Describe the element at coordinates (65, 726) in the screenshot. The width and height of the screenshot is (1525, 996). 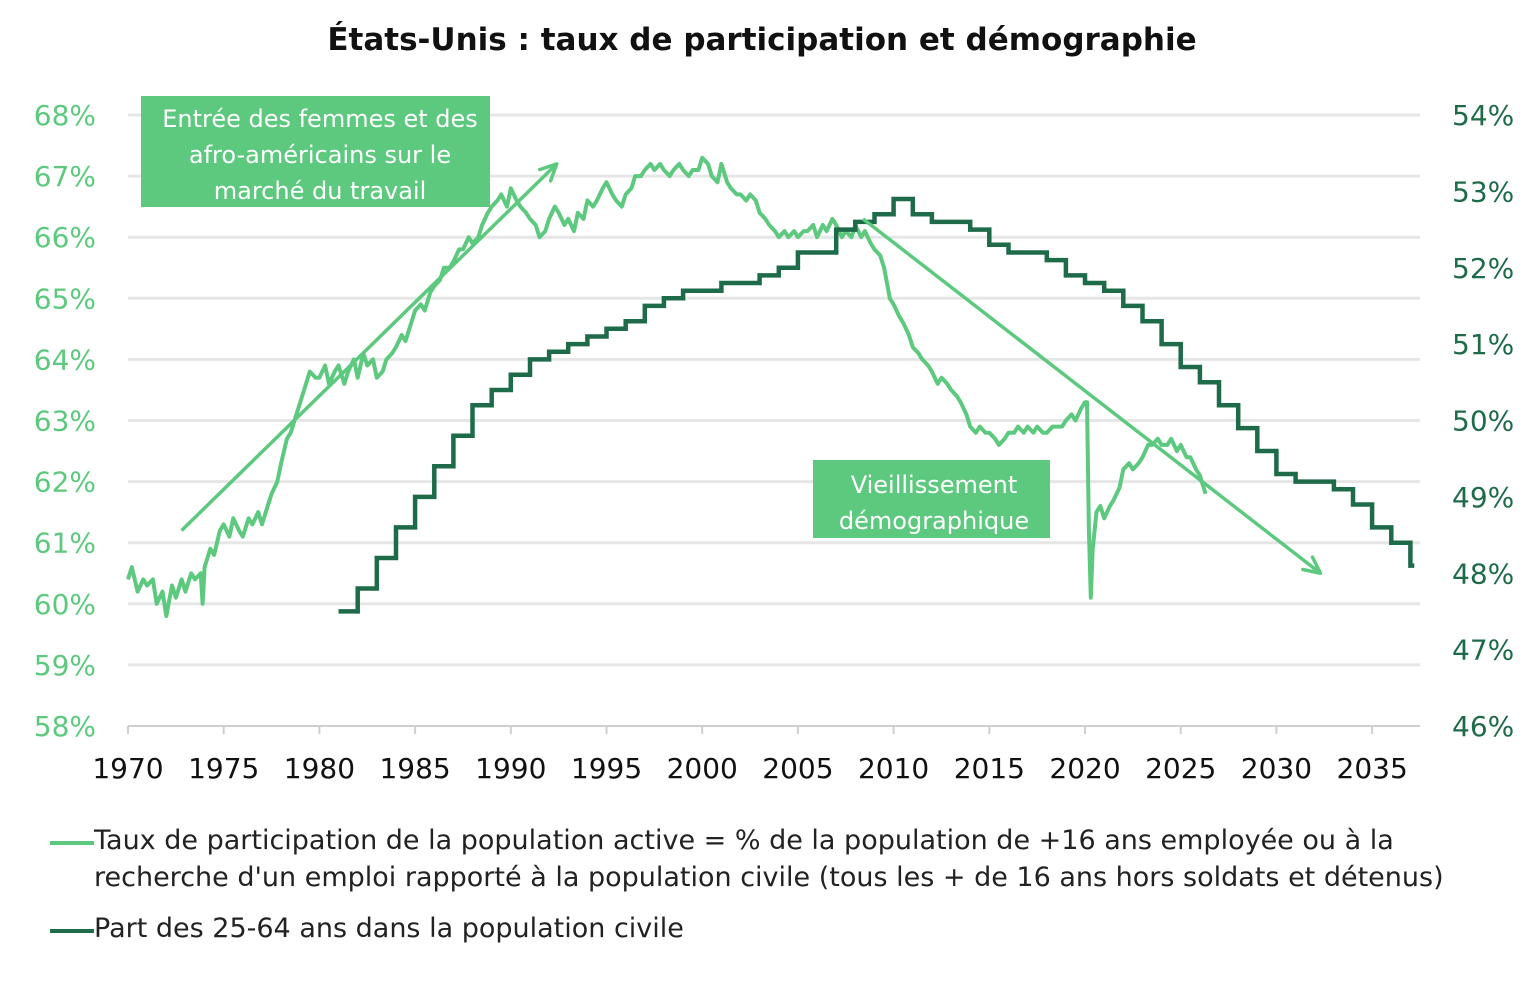
I see `y-left-tick-label: 58%` at that location.